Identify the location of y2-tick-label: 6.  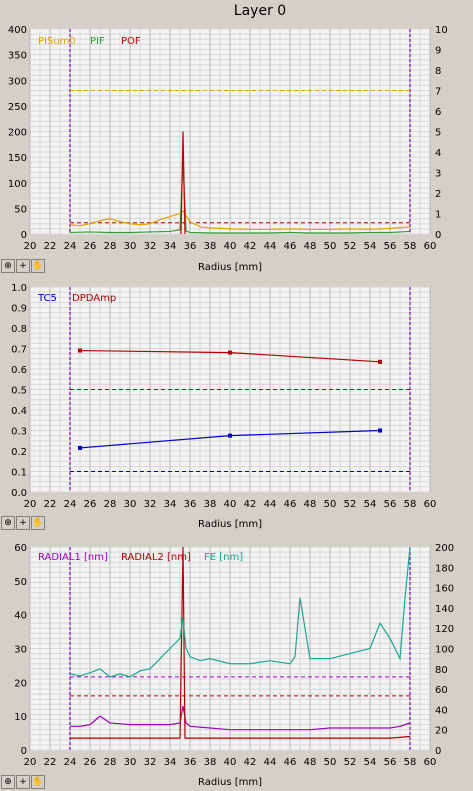
(438, 112).